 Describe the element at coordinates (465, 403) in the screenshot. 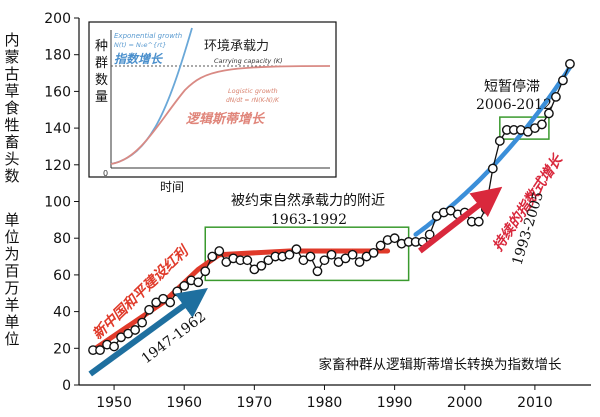

I see `x-tick-label: 2000` at that location.